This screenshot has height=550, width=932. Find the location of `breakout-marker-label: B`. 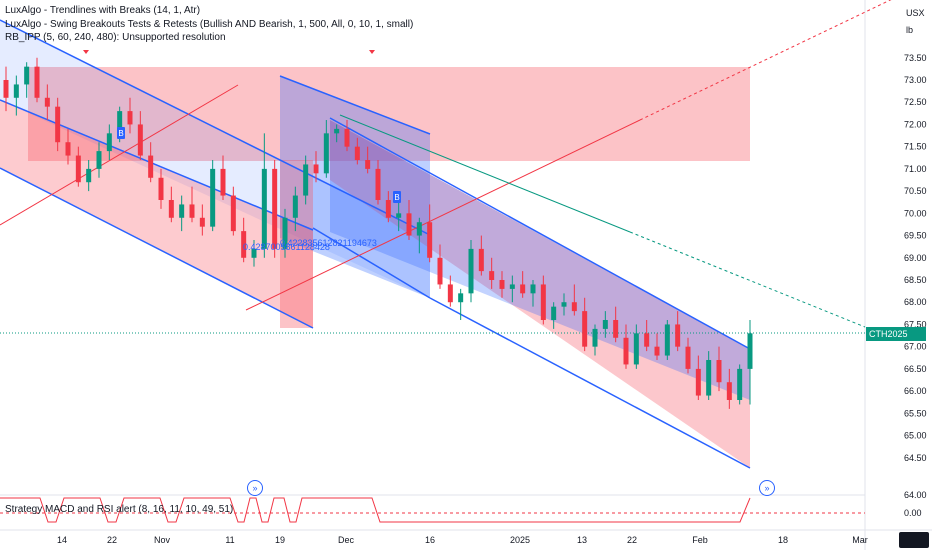

breakout-marker-label: B is located at coordinates (120, 133).